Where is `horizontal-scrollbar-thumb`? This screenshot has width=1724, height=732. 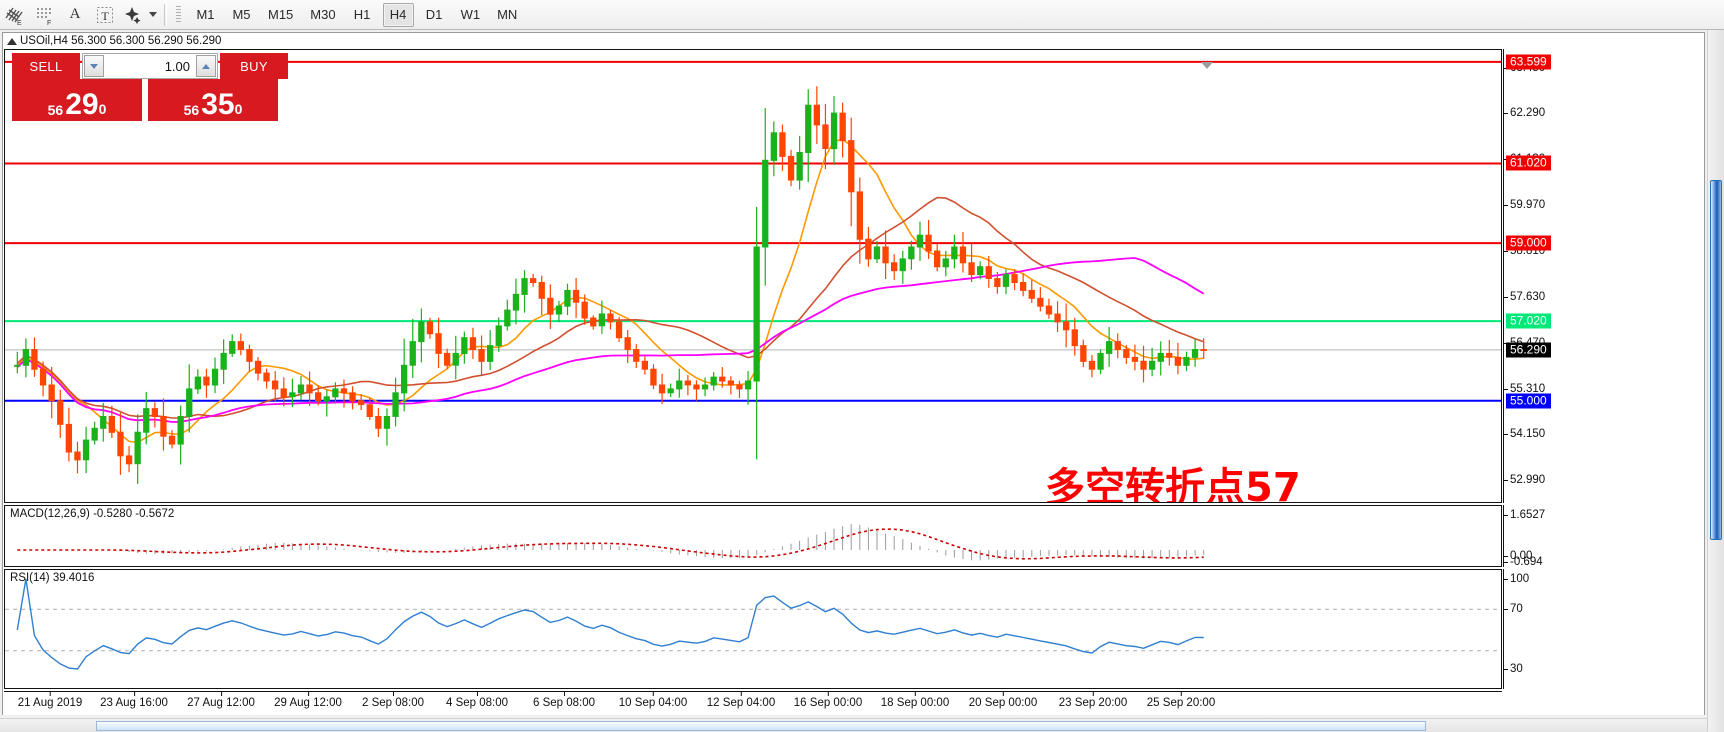 horizontal-scrollbar-thumb is located at coordinates (761, 726).